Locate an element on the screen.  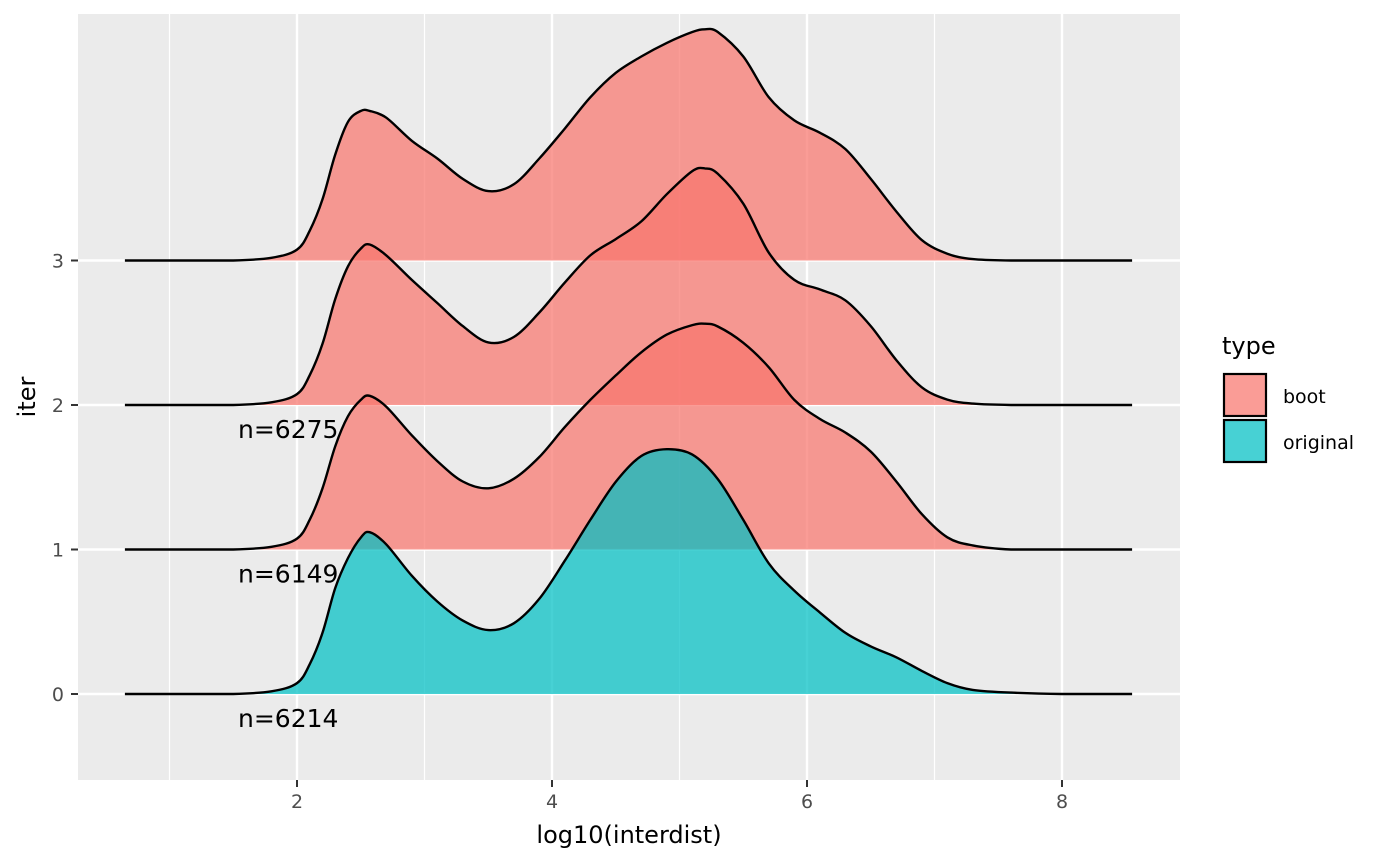
count-label-iter-2: n=6275 is located at coordinates (288, 429).